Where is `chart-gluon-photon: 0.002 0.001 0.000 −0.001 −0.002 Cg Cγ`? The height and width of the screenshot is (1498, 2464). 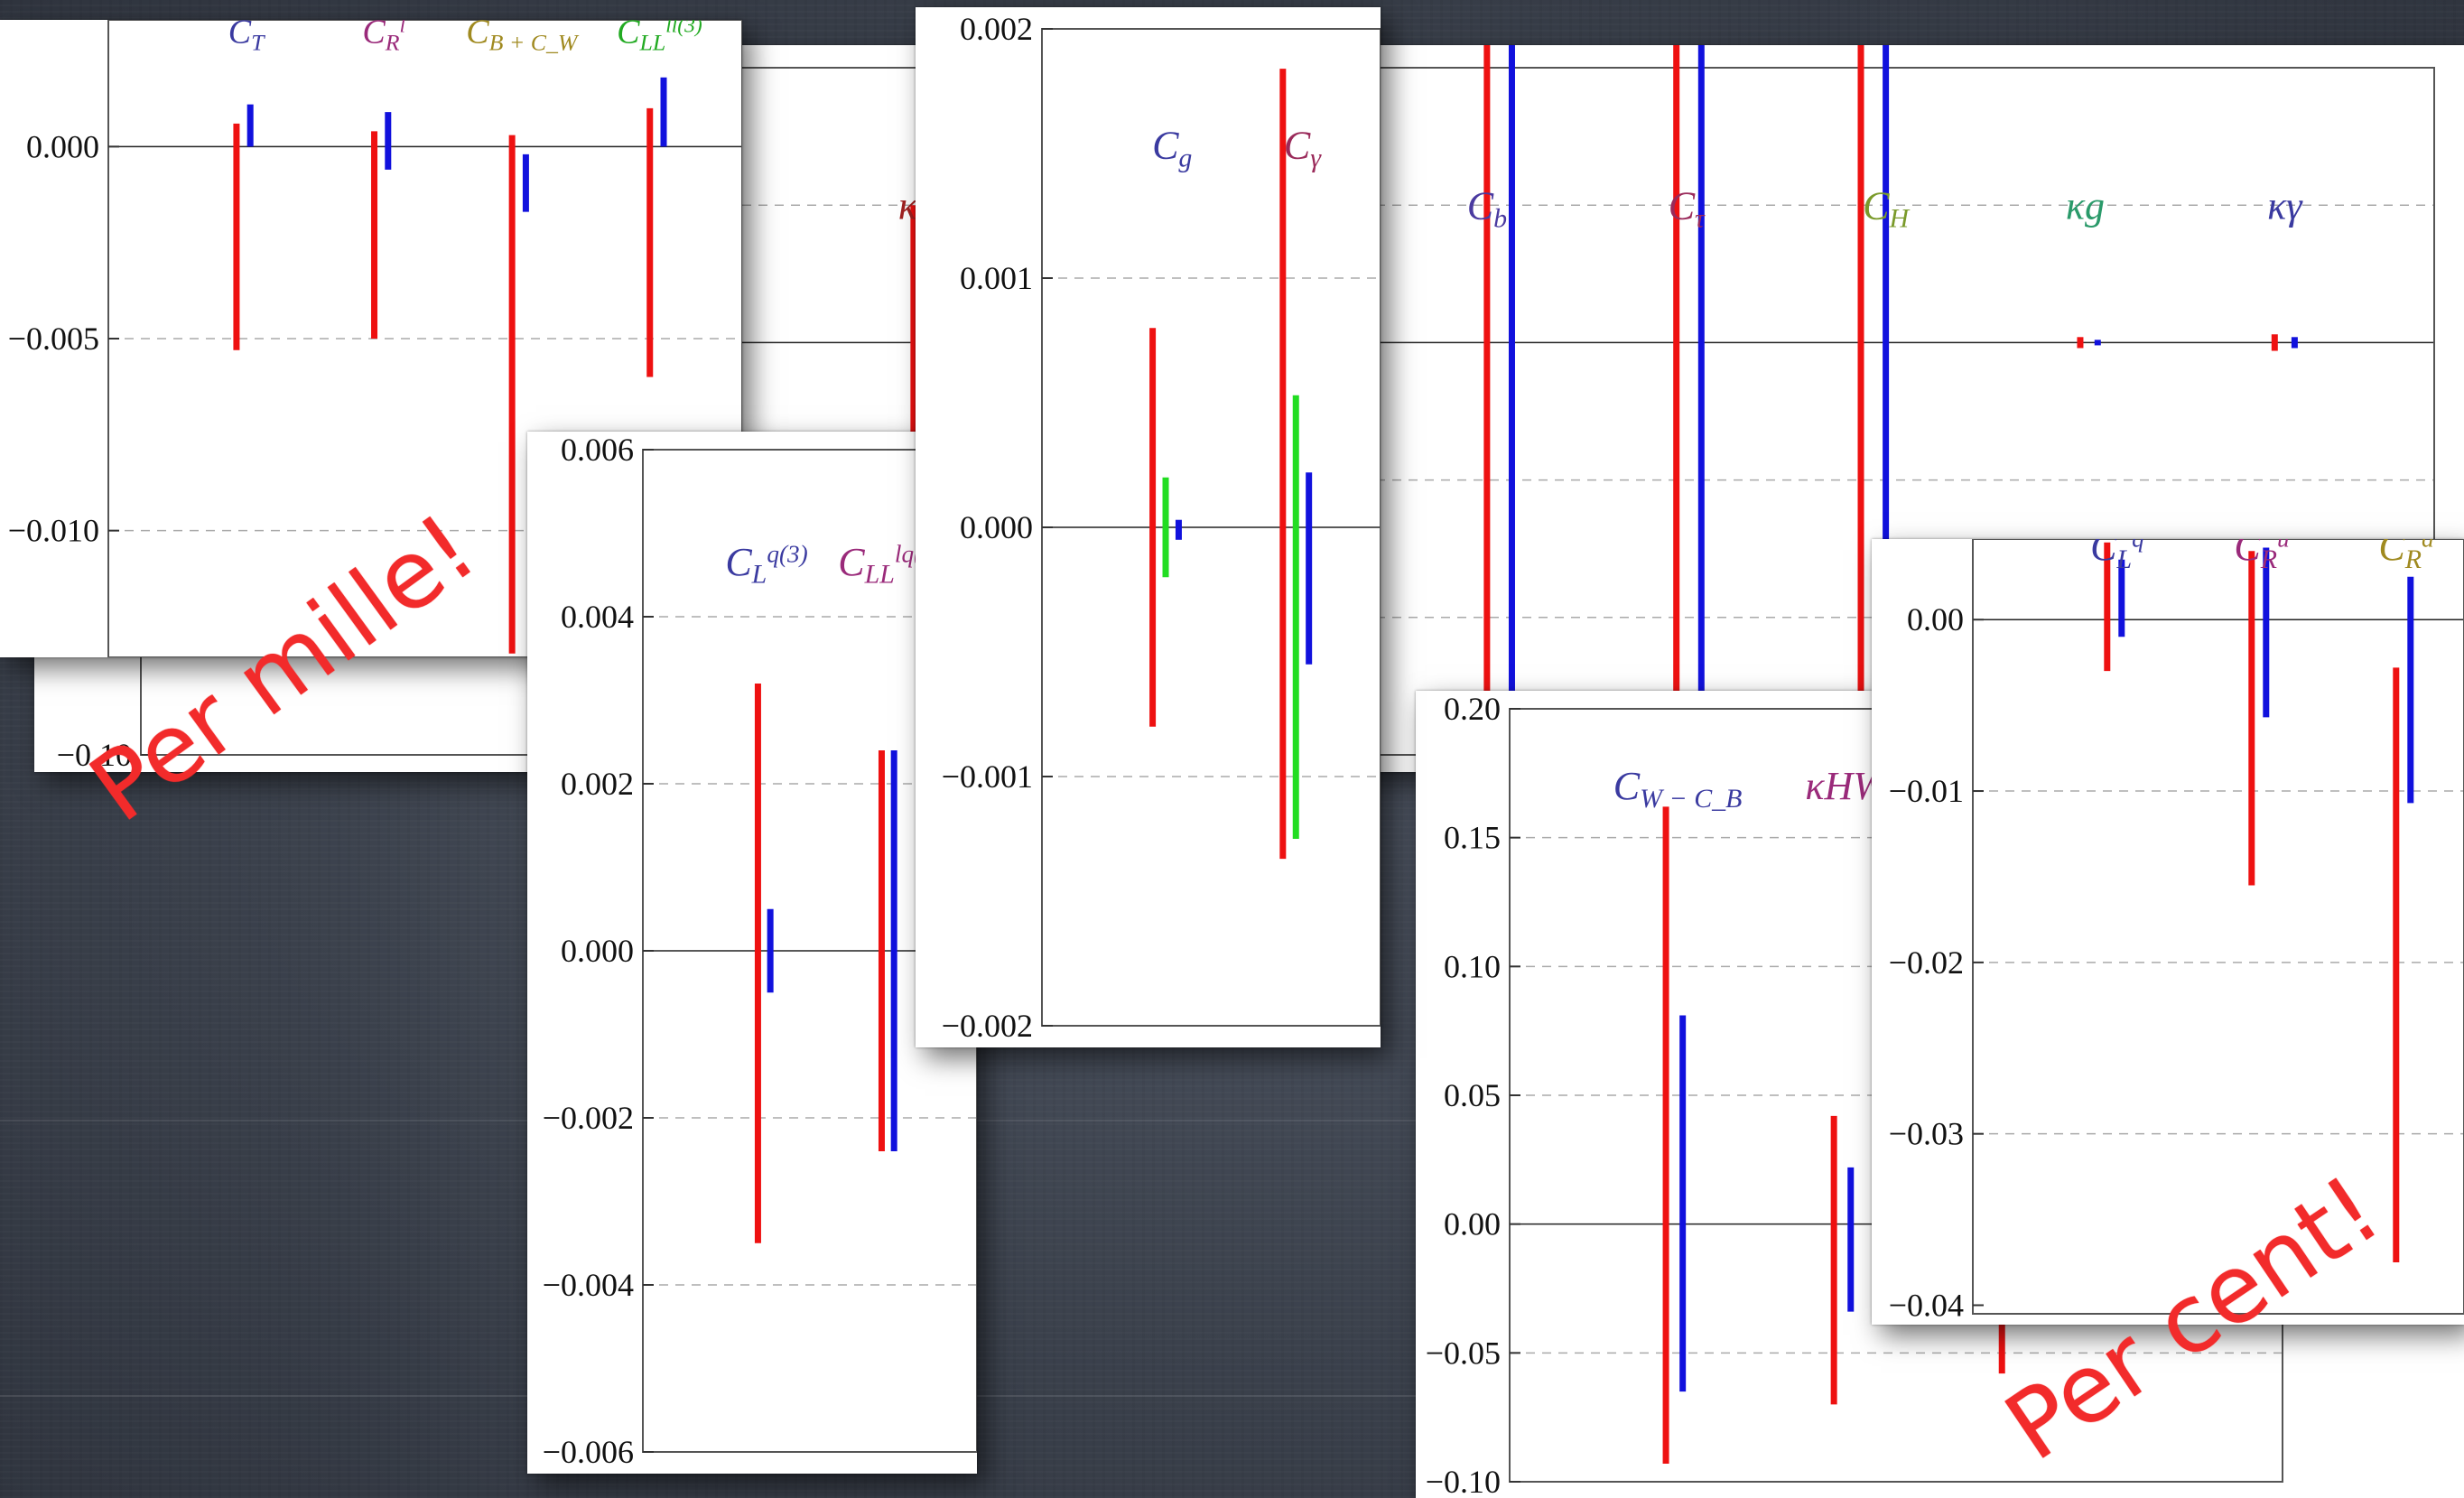
chart-gluon-photon: 0.002 0.001 0.000 −0.001 −0.002 Cg Cγ is located at coordinates (1149, 527).